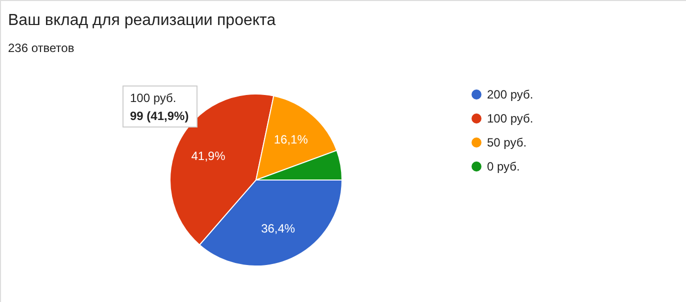  Describe the element at coordinates (510, 119) in the screenshot. I see `legend-label: 100 руб.` at that location.